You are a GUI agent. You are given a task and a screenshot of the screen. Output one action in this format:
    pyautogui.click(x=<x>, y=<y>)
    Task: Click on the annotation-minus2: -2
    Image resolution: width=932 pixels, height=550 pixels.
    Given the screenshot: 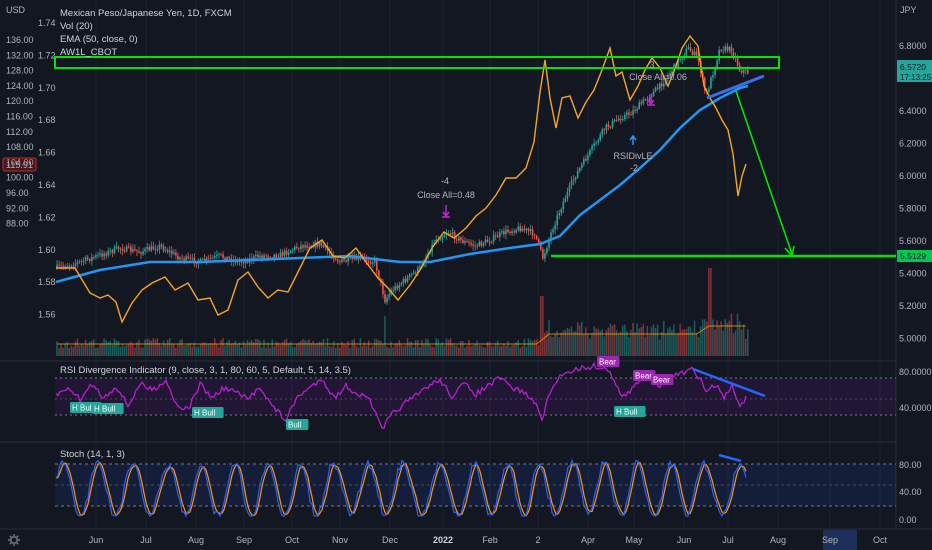 What is the action you would take?
    pyautogui.click(x=634, y=168)
    